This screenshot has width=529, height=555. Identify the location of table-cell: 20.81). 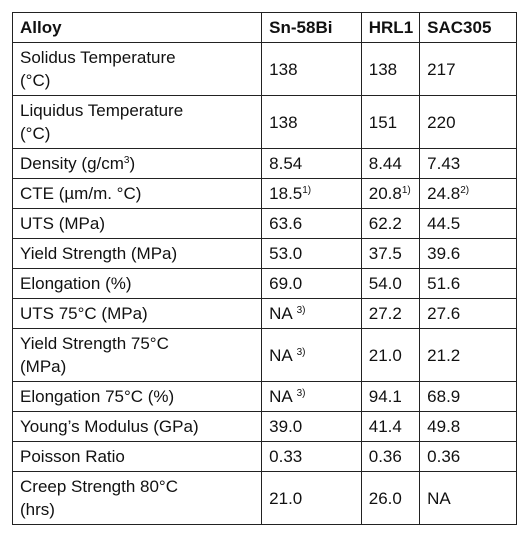
(390, 193).